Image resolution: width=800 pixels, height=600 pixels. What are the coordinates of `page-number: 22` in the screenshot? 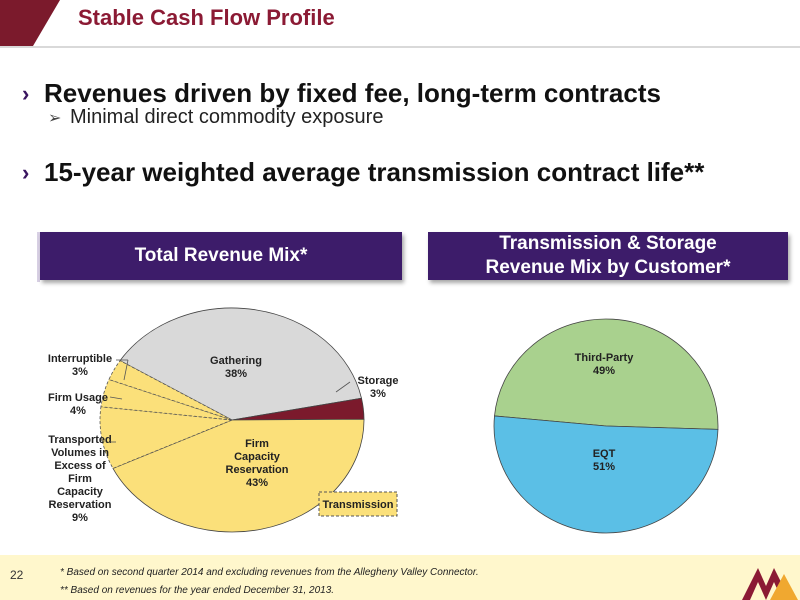 It's located at (17, 575).